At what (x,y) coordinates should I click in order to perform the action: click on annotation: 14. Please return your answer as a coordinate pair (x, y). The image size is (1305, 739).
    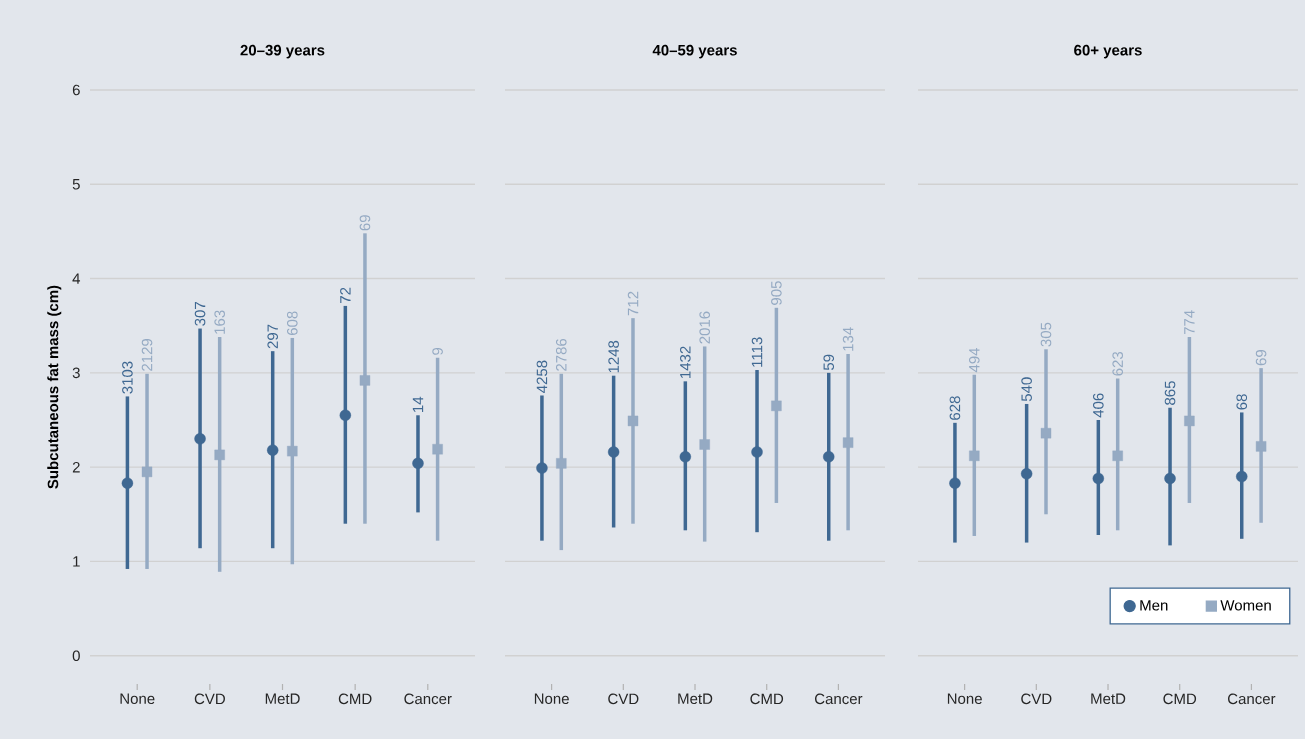
    Looking at the image, I should click on (418, 404).